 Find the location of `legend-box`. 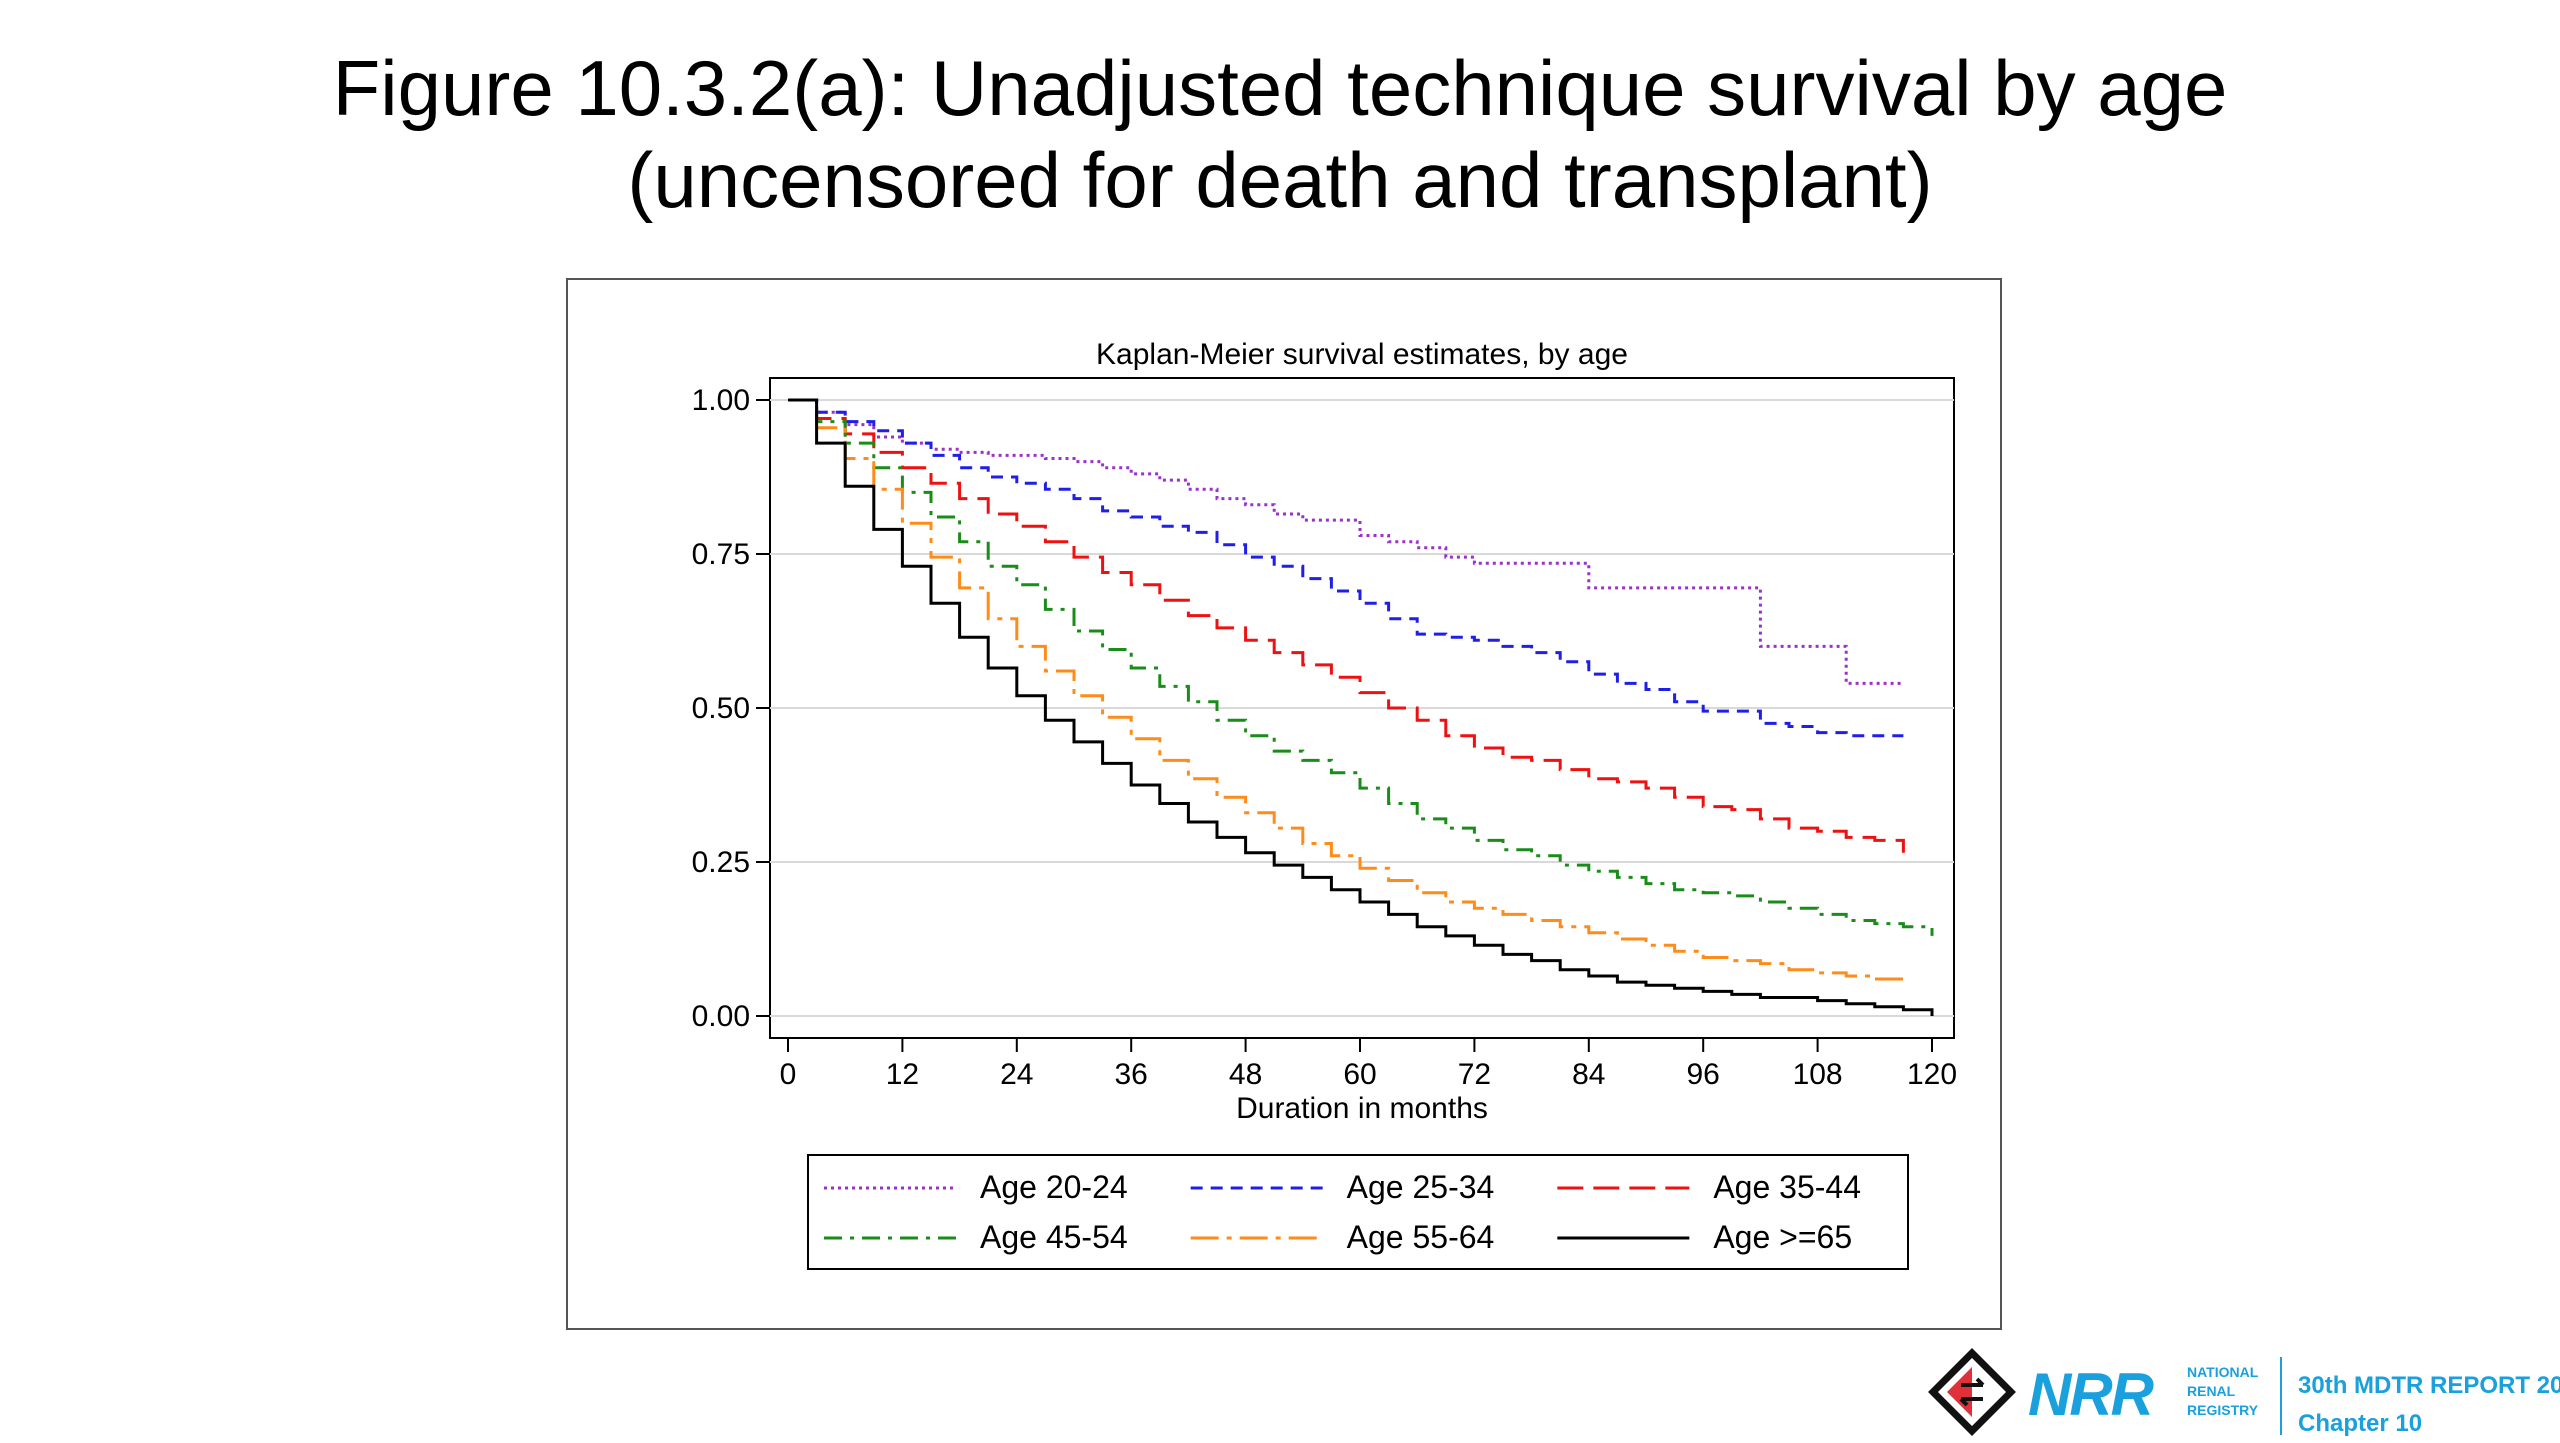

legend-box is located at coordinates (1358, 1212).